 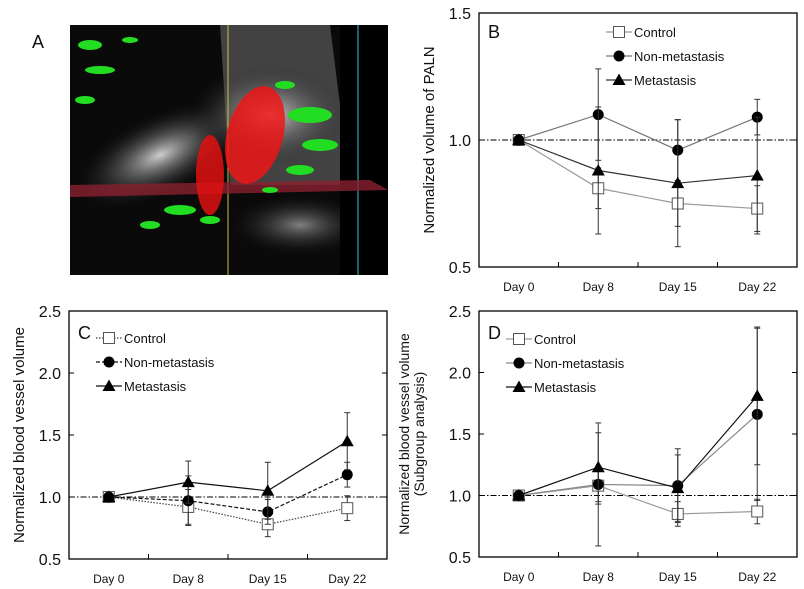 I want to click on panel-a-label: A, so click(x=38, y=42).